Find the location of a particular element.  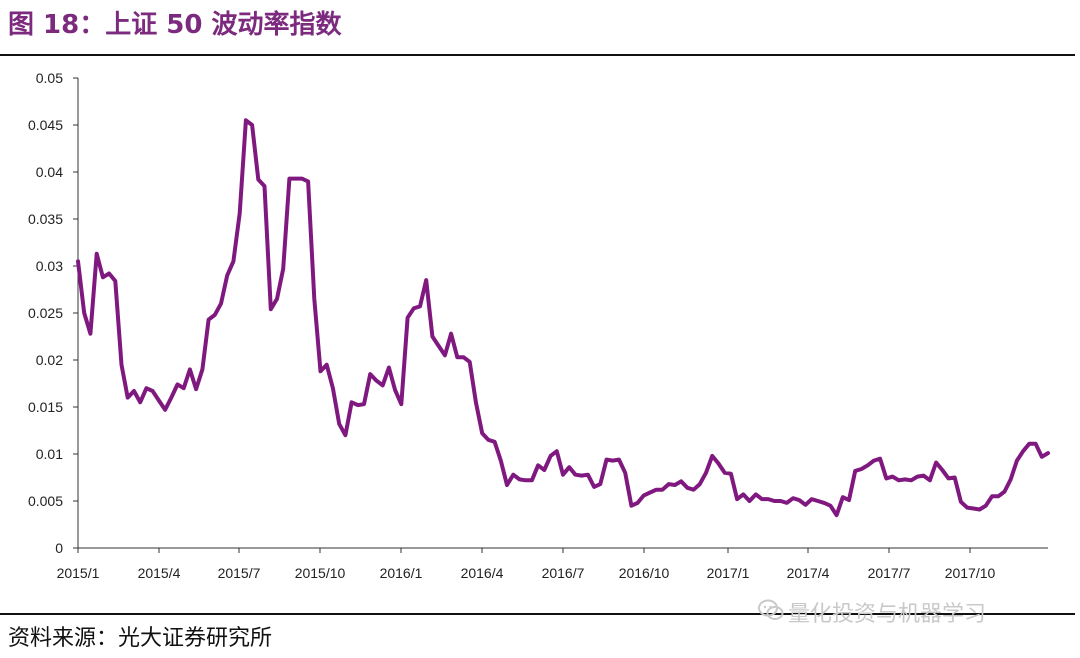

y-tick-label: 0.01 is located at coordinates (49, 454).